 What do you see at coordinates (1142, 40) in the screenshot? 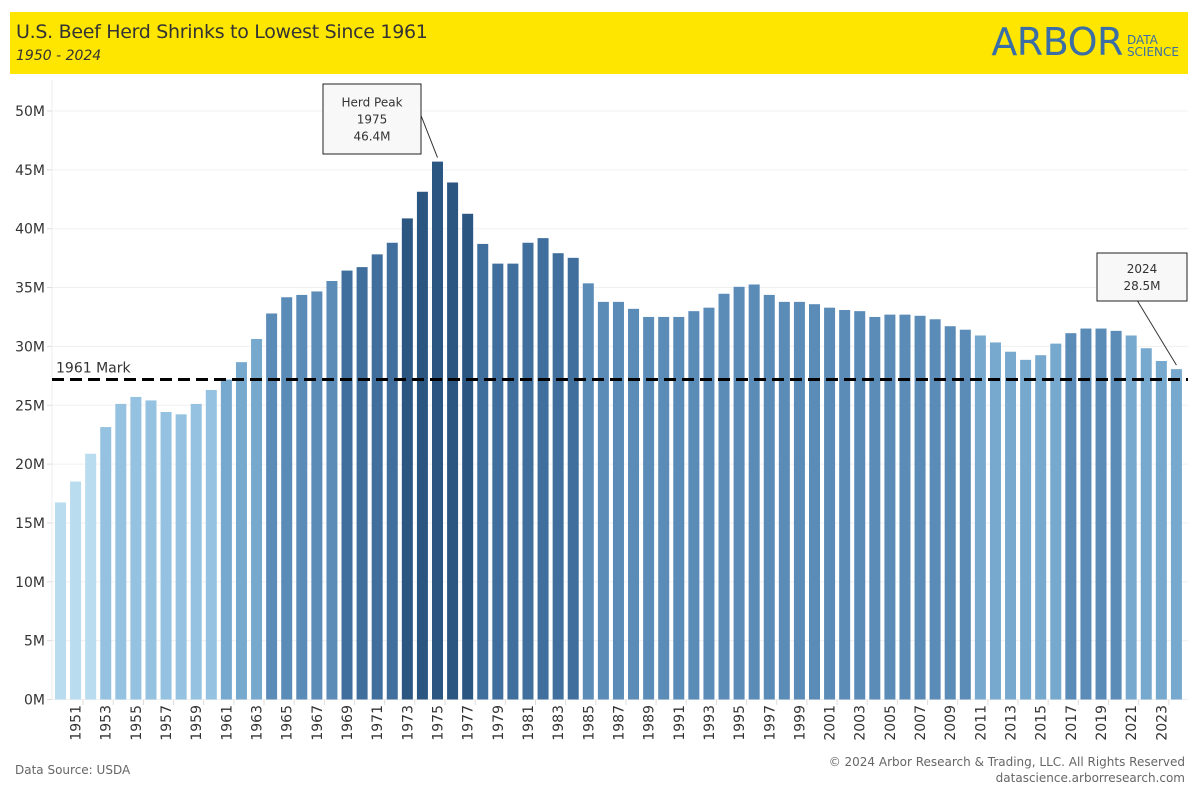
I see `logo-sub-line1: DATA` at bounding box center [1142, 40].